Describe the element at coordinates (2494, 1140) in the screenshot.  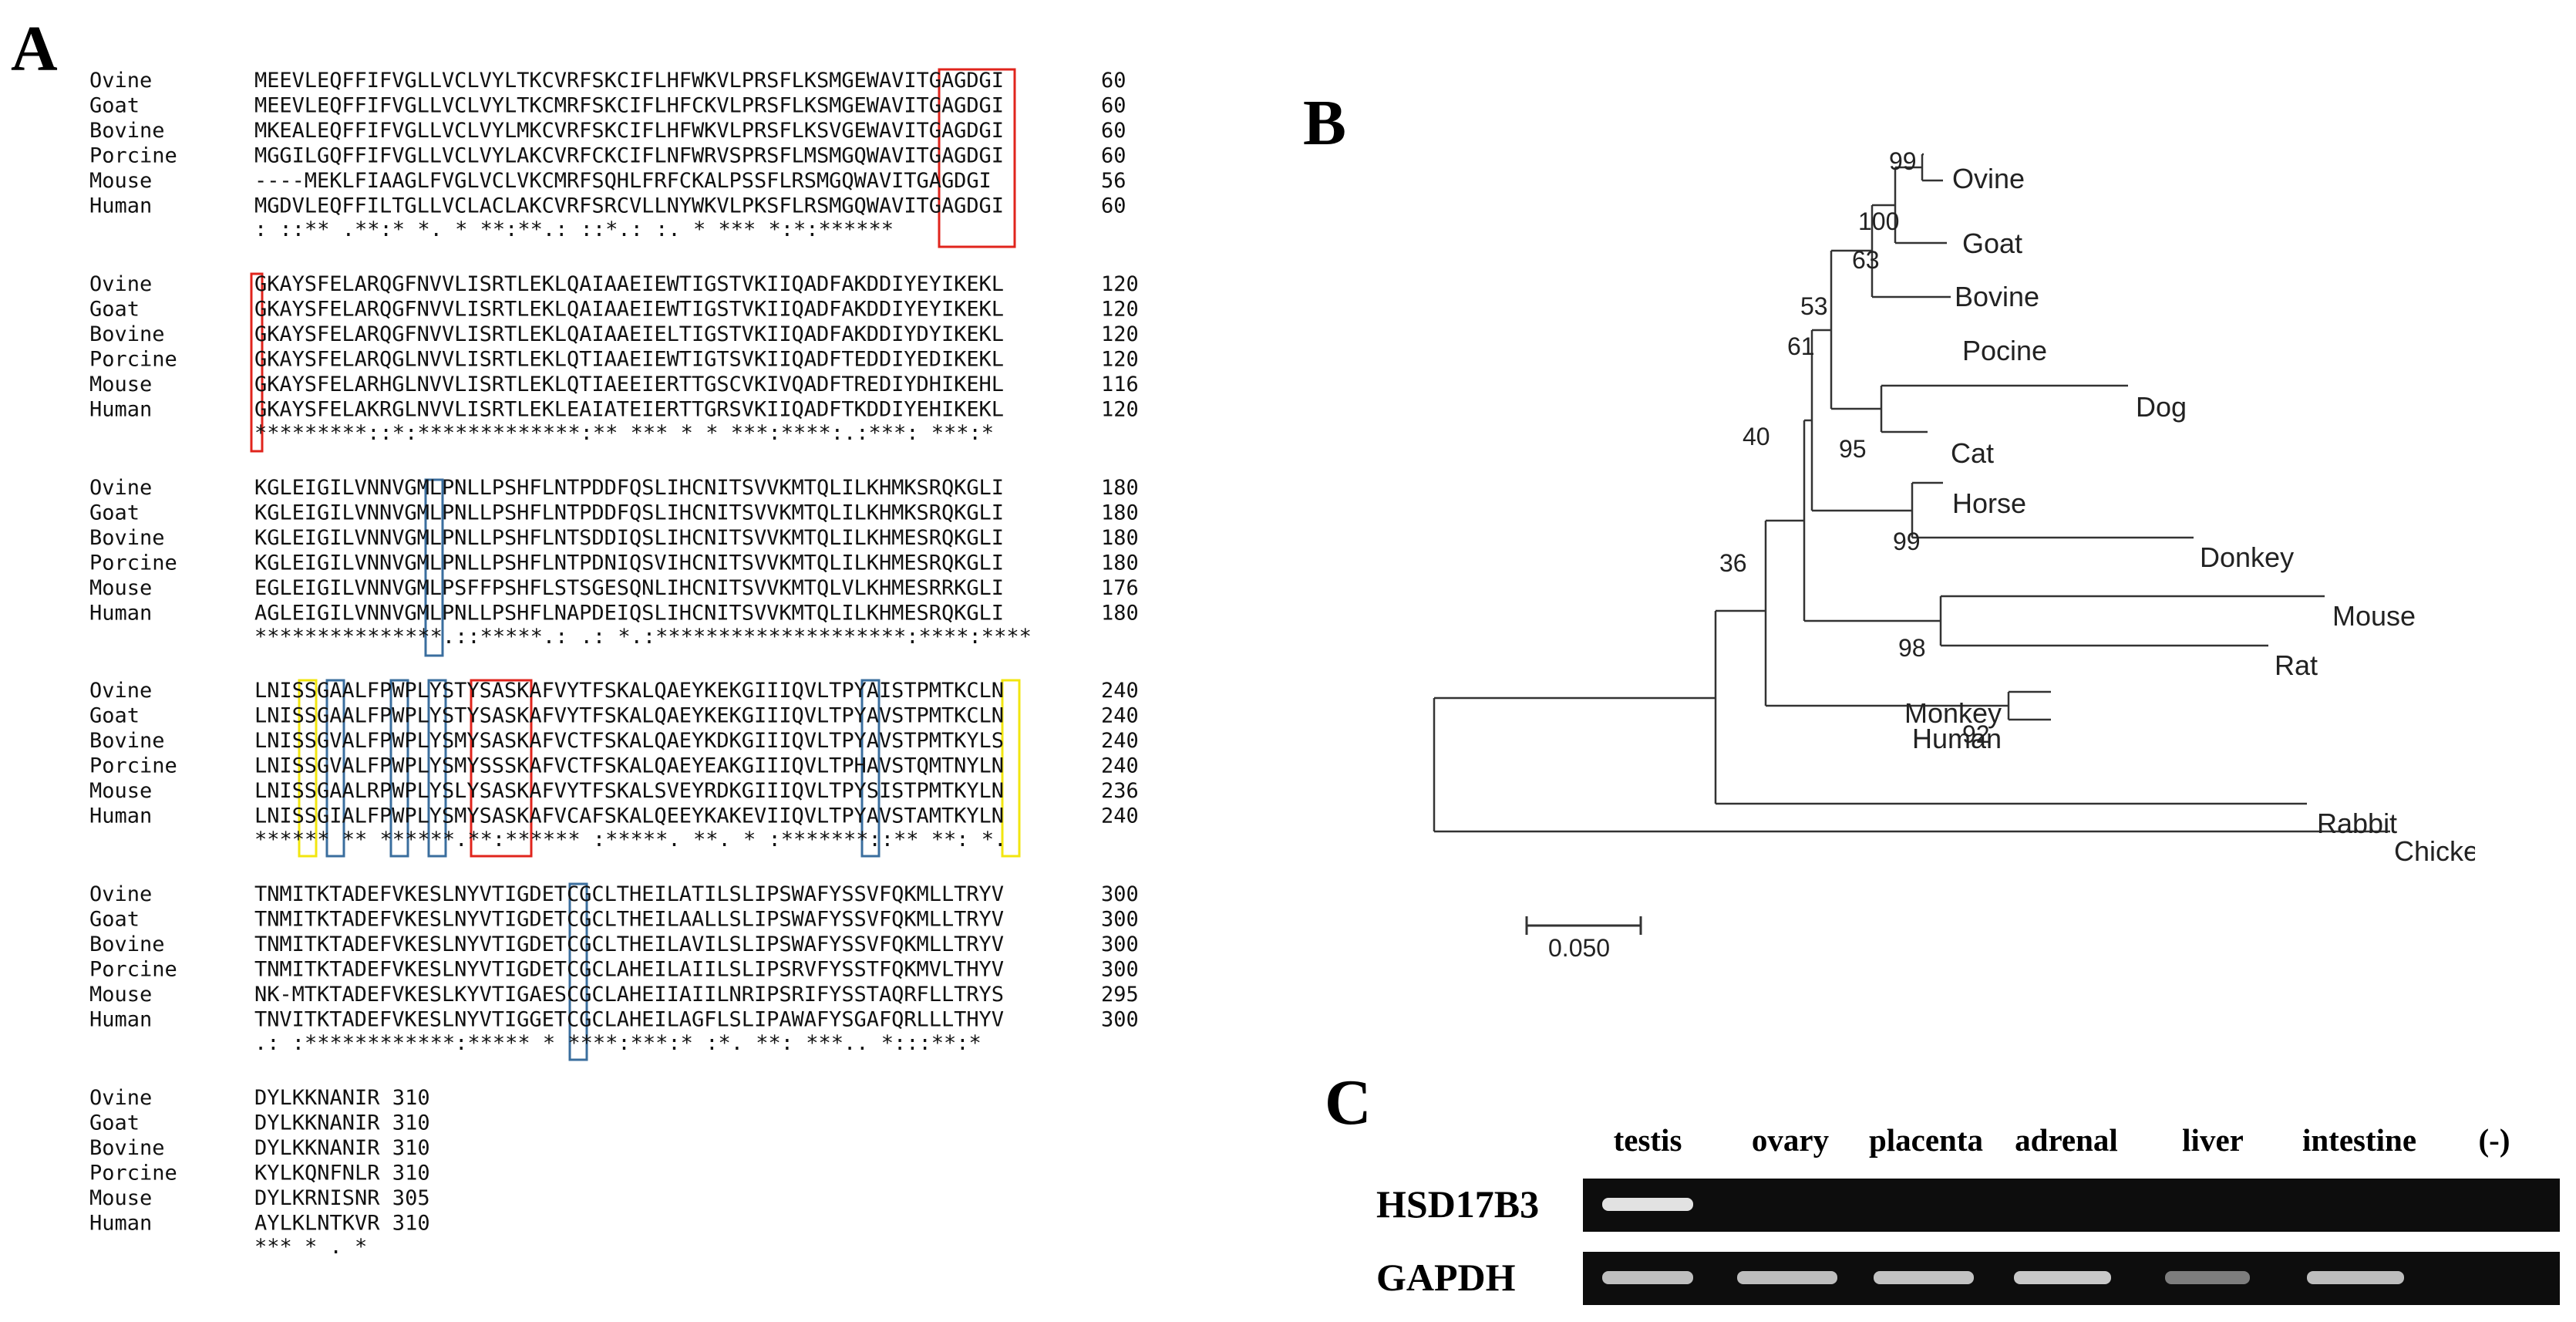
I see `lane-label: (-)` at that location.